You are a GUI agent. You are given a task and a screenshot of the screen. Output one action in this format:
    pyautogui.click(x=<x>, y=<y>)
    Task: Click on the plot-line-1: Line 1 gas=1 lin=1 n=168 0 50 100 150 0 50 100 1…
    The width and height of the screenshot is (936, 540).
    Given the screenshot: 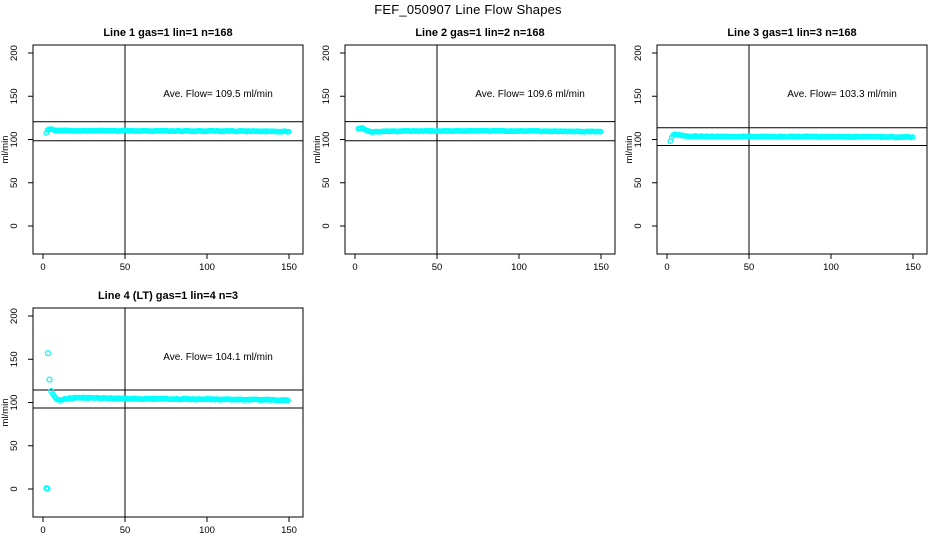 What is the action you would take?
    pyautogui.click(x=152, y=150)
    